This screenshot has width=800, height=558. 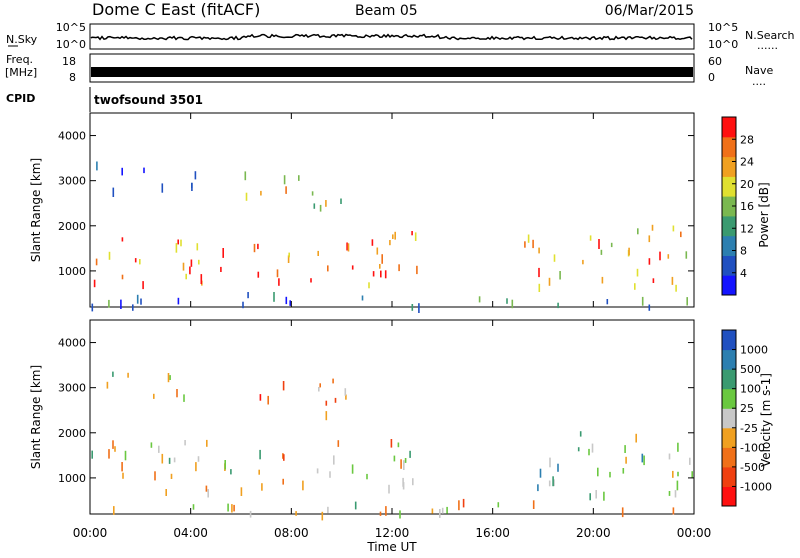 I want to click on frequency-strip-frame, so click(x=392, y=68).